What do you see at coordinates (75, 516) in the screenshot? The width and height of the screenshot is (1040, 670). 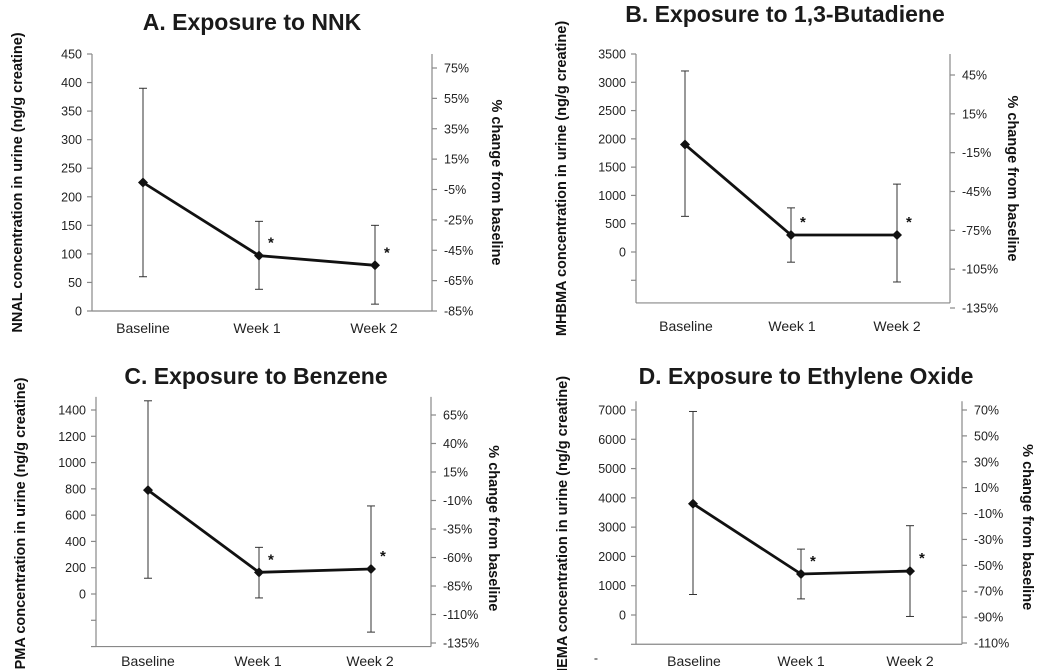 I see `y-tick-label: 600` at bounding box center [75, 516].